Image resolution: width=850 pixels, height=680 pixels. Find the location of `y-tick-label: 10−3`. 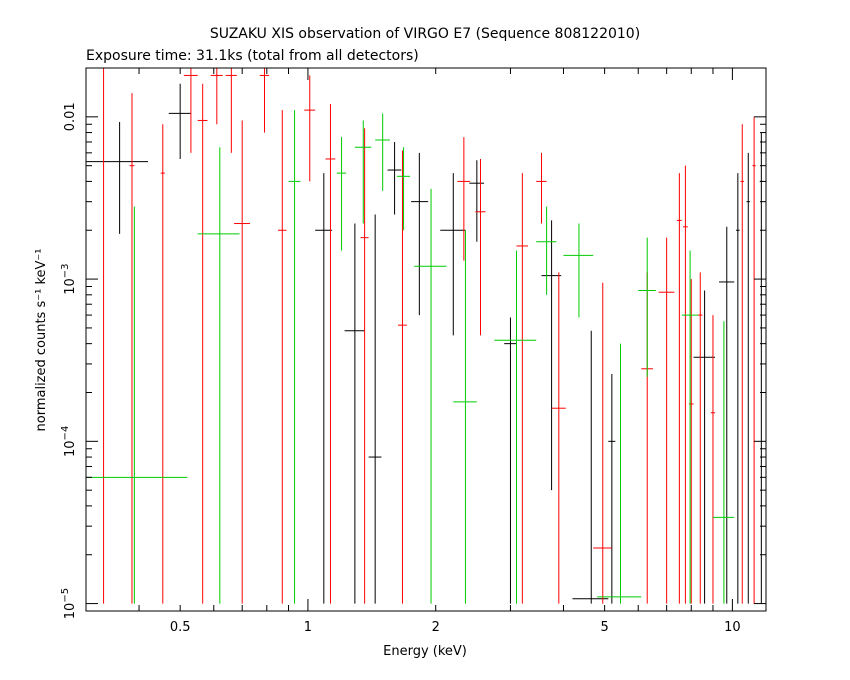

y-tick-label: 10−3 is located at coordinates (69, 278).